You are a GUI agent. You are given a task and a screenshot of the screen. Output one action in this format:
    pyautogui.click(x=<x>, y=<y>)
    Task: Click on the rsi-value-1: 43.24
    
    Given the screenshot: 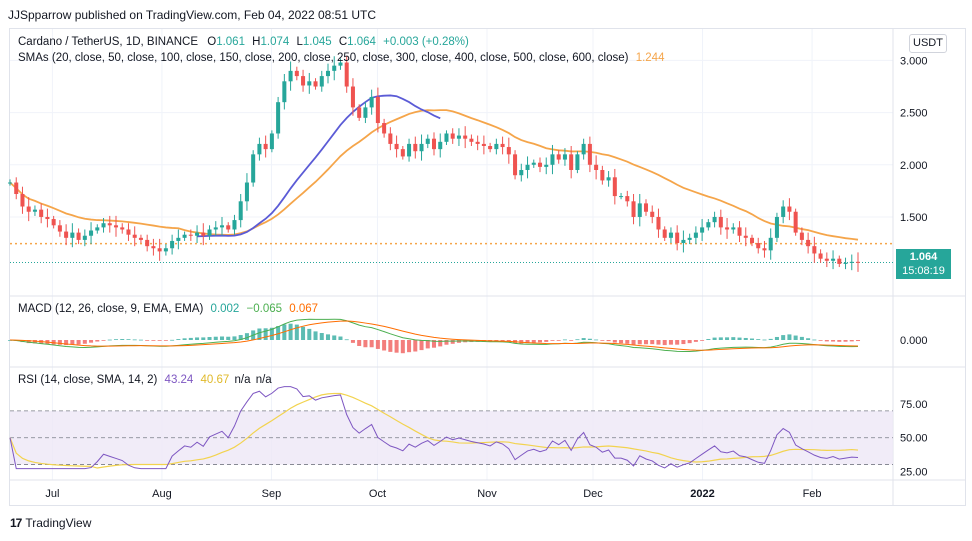 What is the action you would take?
    pyautogui.click(x=179, y=380)
    